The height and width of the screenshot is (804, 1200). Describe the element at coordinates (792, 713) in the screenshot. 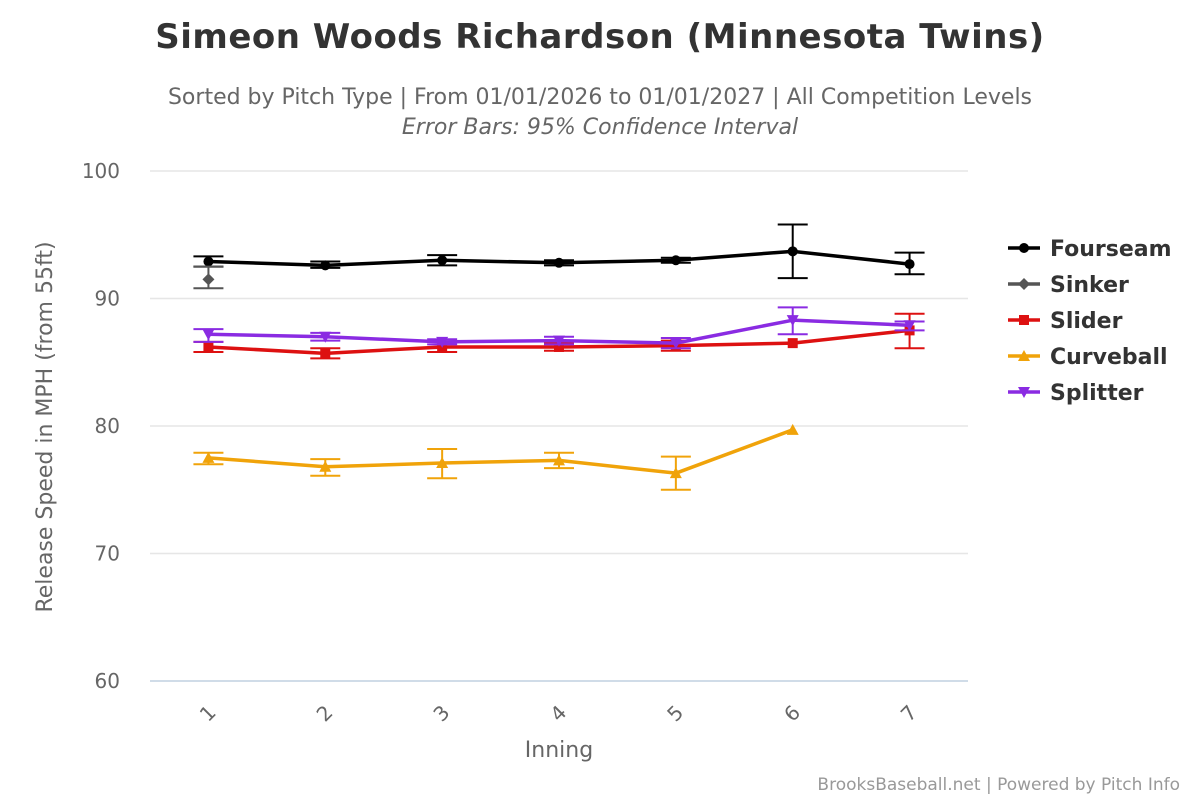

I see `x-tick-label: 6` at that location.